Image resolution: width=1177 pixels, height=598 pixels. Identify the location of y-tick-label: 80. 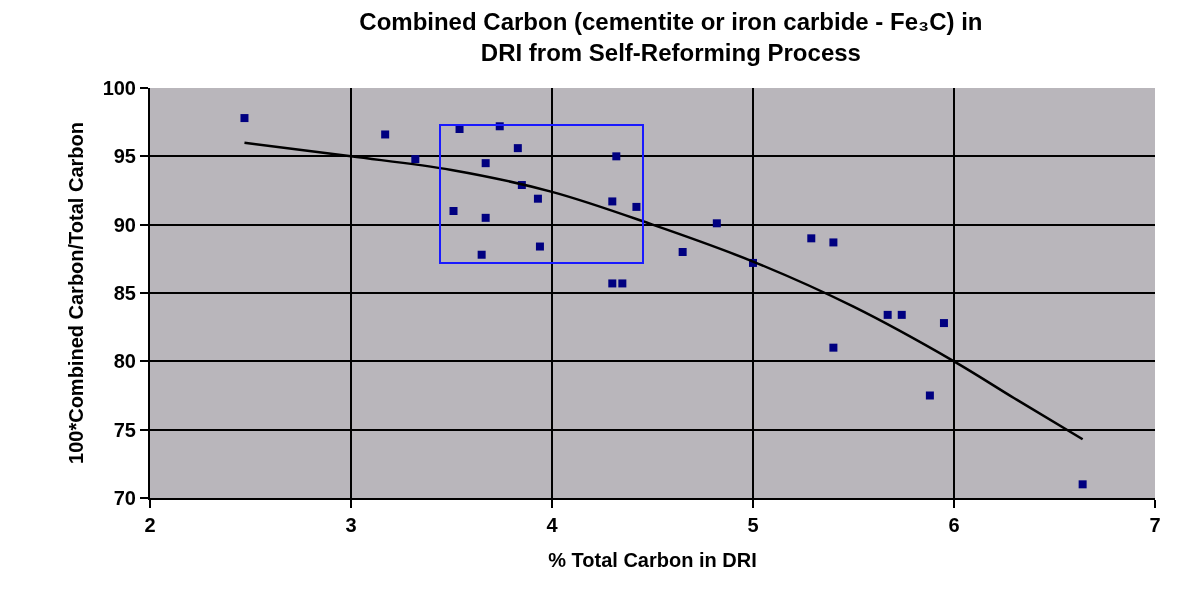
(124, 361).